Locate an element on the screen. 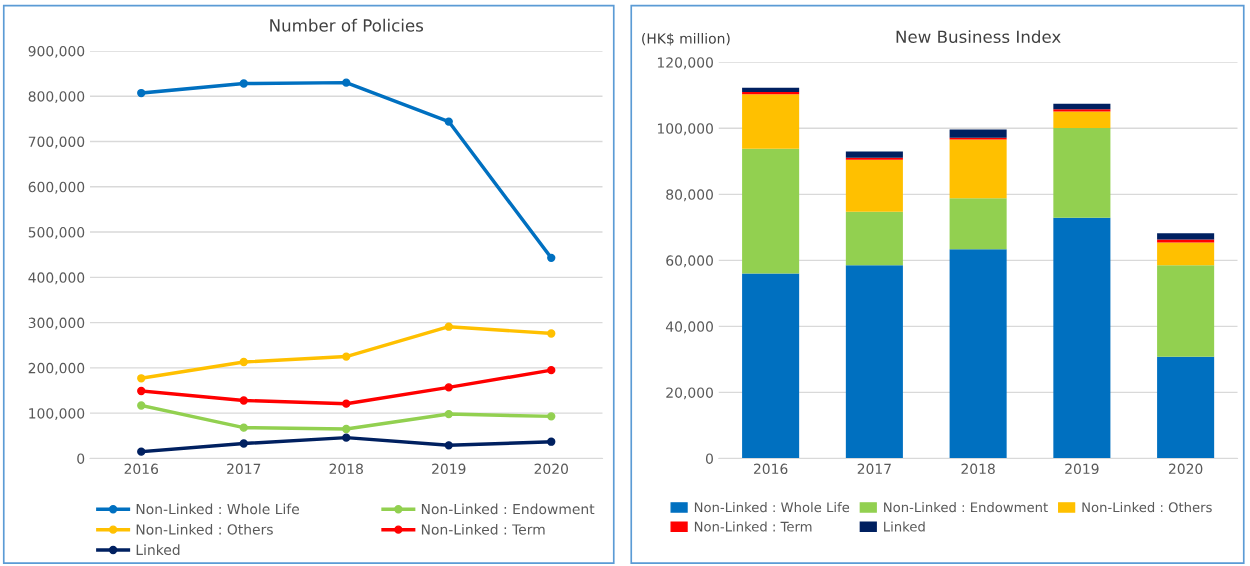 The height and width of the screenshot is (566, 1250). chart-title: Number of Policies is located at coordinates (347, 25).